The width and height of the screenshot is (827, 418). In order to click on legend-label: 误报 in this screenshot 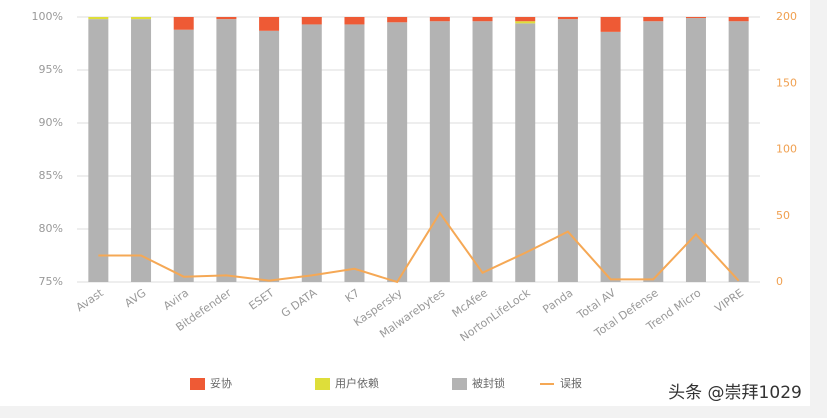, I will do `click(571, 383)`.